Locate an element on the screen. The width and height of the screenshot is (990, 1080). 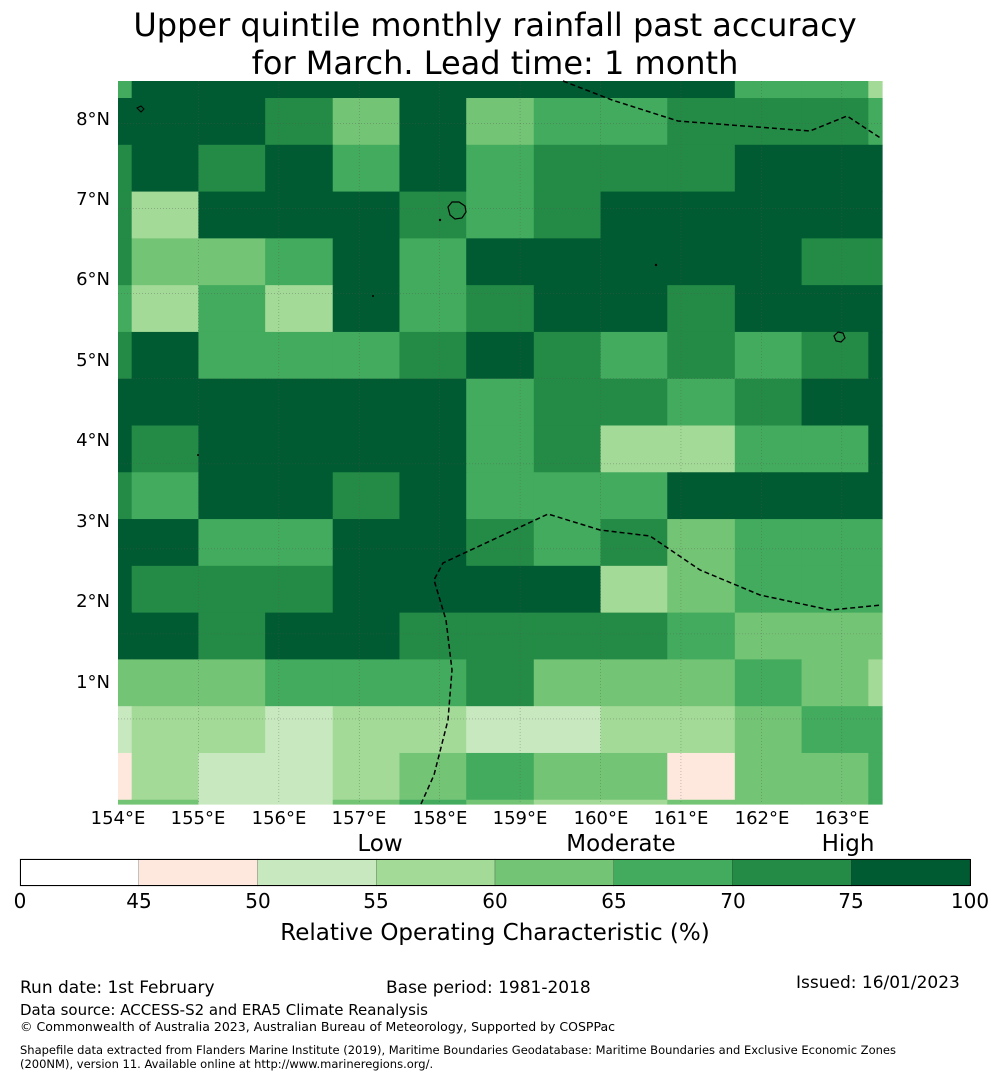
lon-label: 156°E is located at coordinates (279, 818).